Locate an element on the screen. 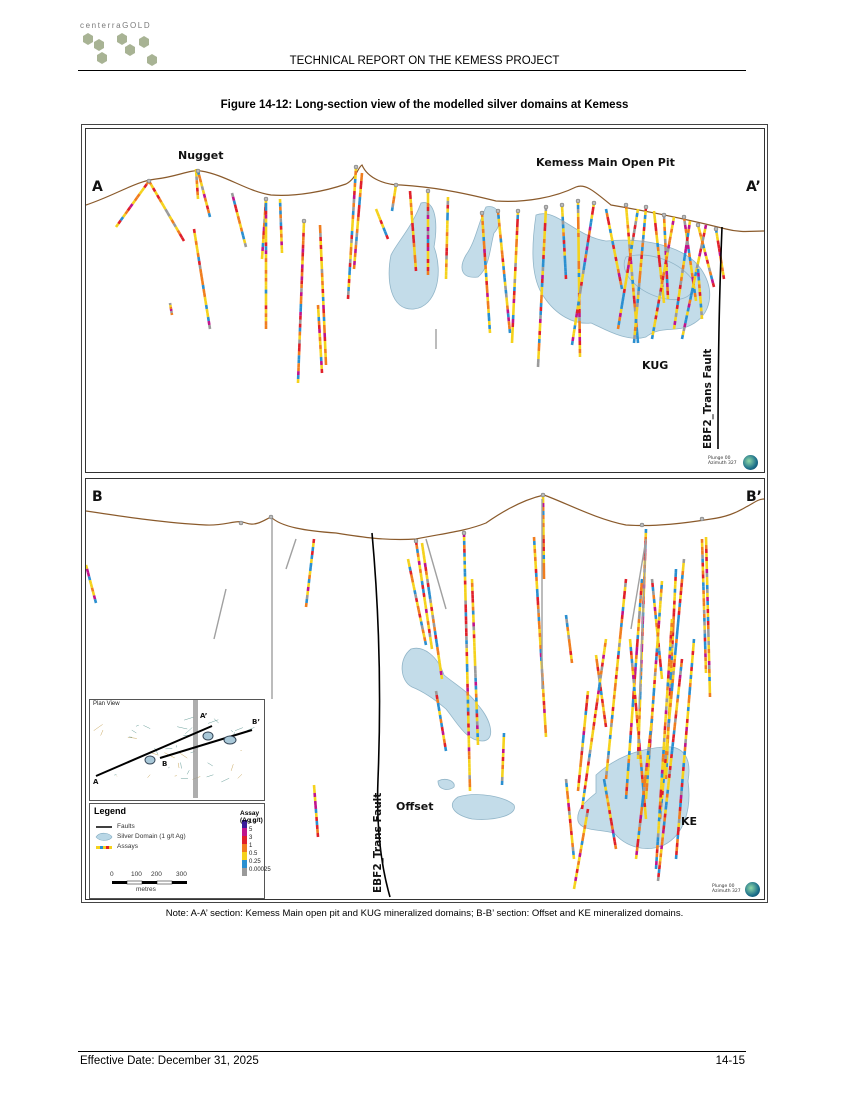 The image size is (849, 1100). section-a-start-label: A is located at coordinates (97, 187).